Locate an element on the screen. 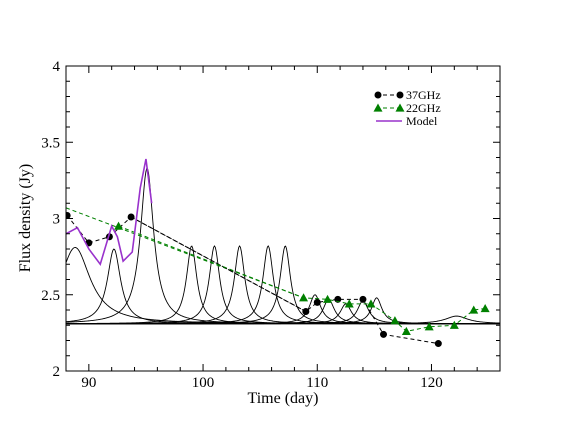 This screenshot has height=436, width=564. y-tick-label: 4 is located at coordinates (57, 67).